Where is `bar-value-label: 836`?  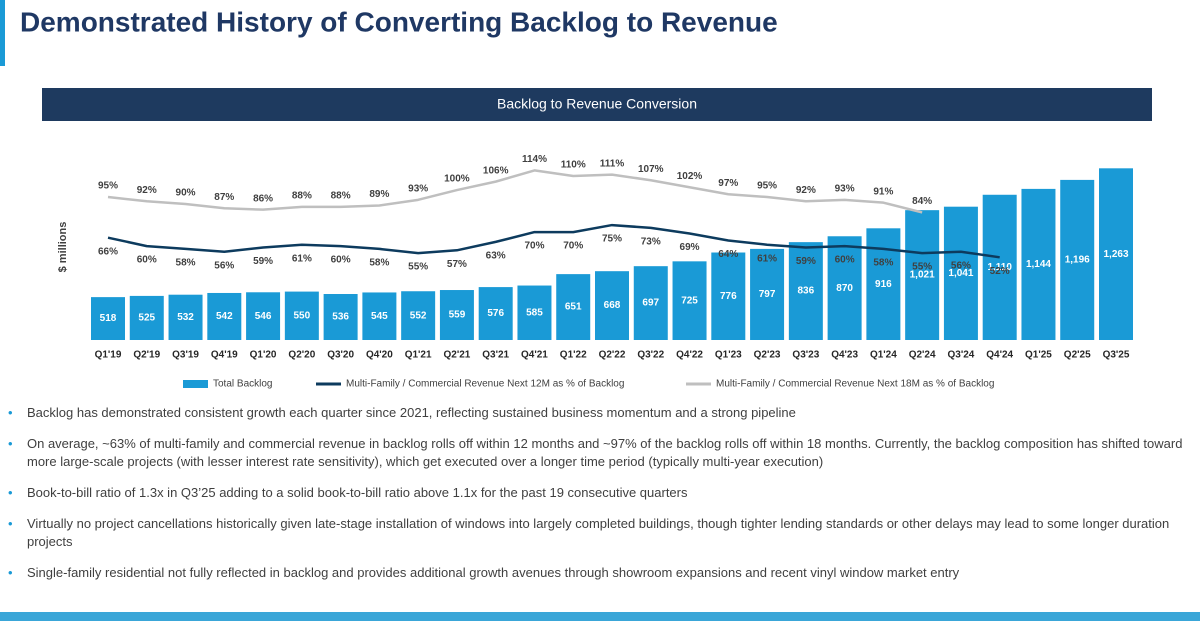
bar-value-label: 836 is located at coordinates (806, 291).